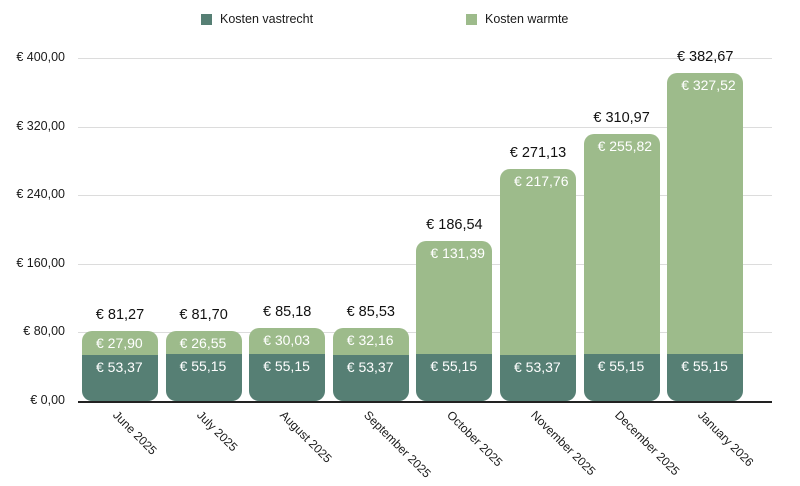 The width and height of the screenshot is (800, 486). Describe the element at coordinates (621, 118) in the screenshot. I see `bar-total-label: € 310,97` at that location.